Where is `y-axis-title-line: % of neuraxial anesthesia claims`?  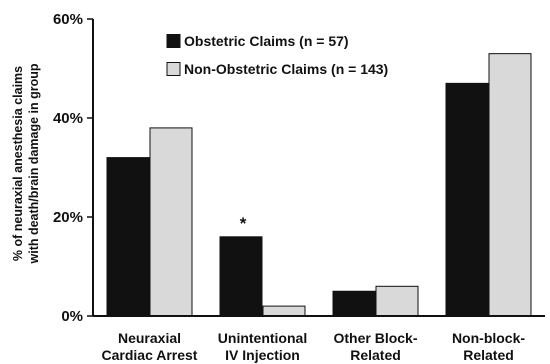 y-axis-title-line: % of neuraxial anesthesia claims is located at coordinates (18, 163).